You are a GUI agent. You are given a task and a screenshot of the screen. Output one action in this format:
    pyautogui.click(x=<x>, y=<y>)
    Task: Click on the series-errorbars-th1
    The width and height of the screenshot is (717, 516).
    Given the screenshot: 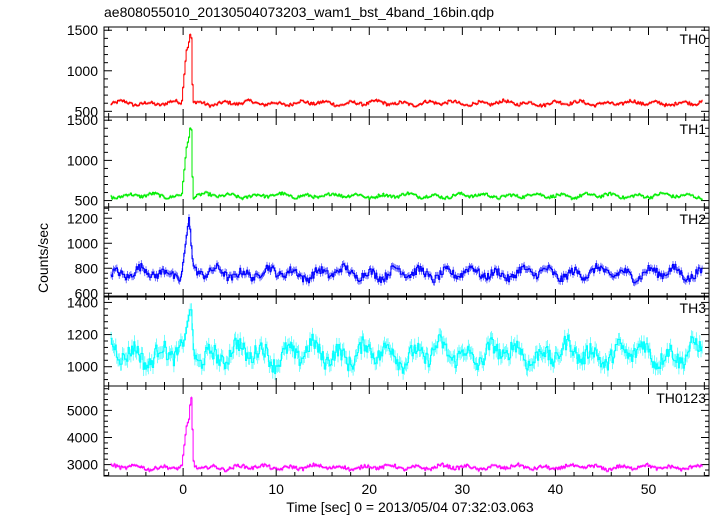 What is the action you would take?
    pyautogui.click(x=406, y=164)
    